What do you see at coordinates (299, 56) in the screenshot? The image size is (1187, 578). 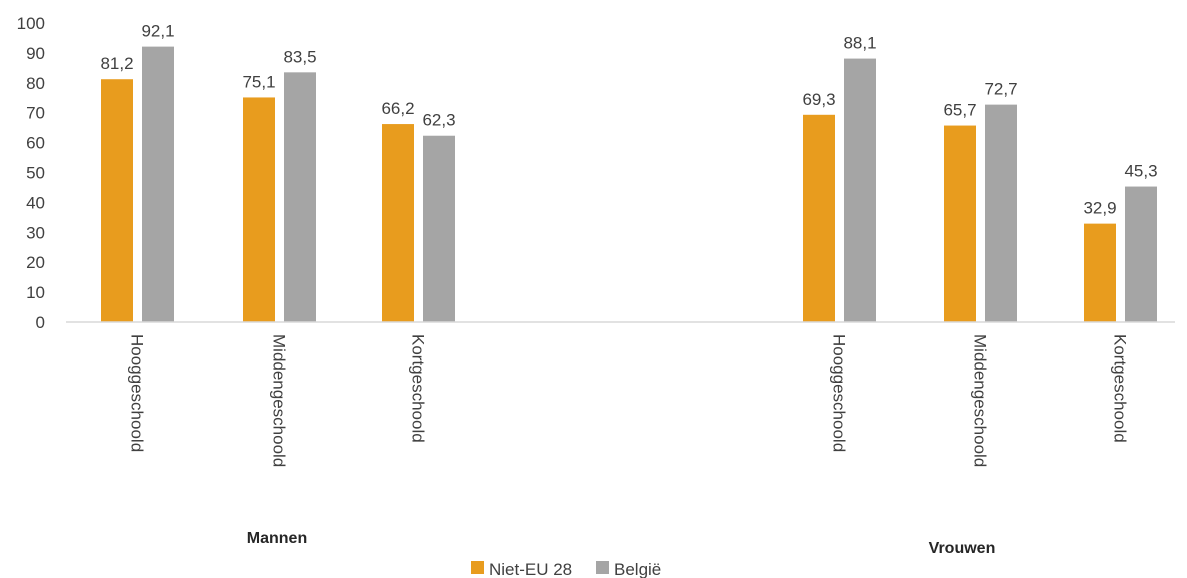 I see `data-label-belgie: 83,5` at bounding box center [299, 56].